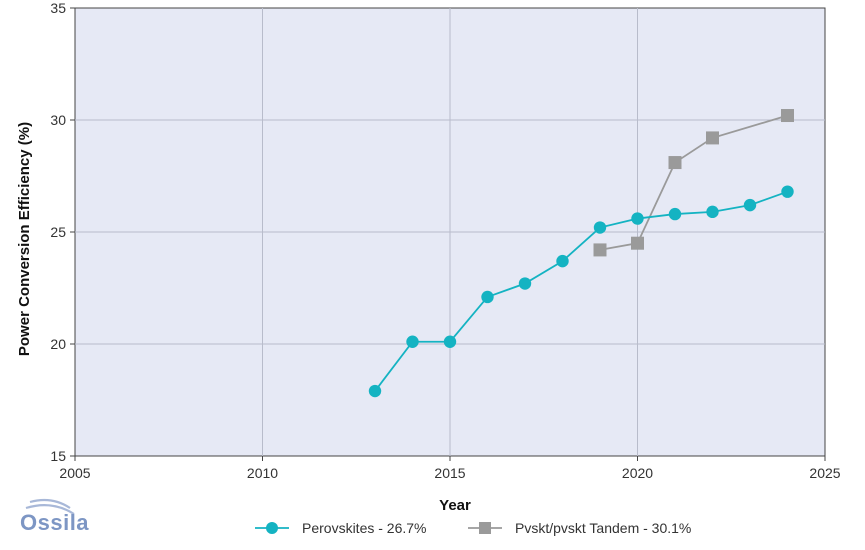  What do you see at coordinates (58, 8) in the screenshot?
I see `y-tick-label: 35` at bounding box center [58, 8].